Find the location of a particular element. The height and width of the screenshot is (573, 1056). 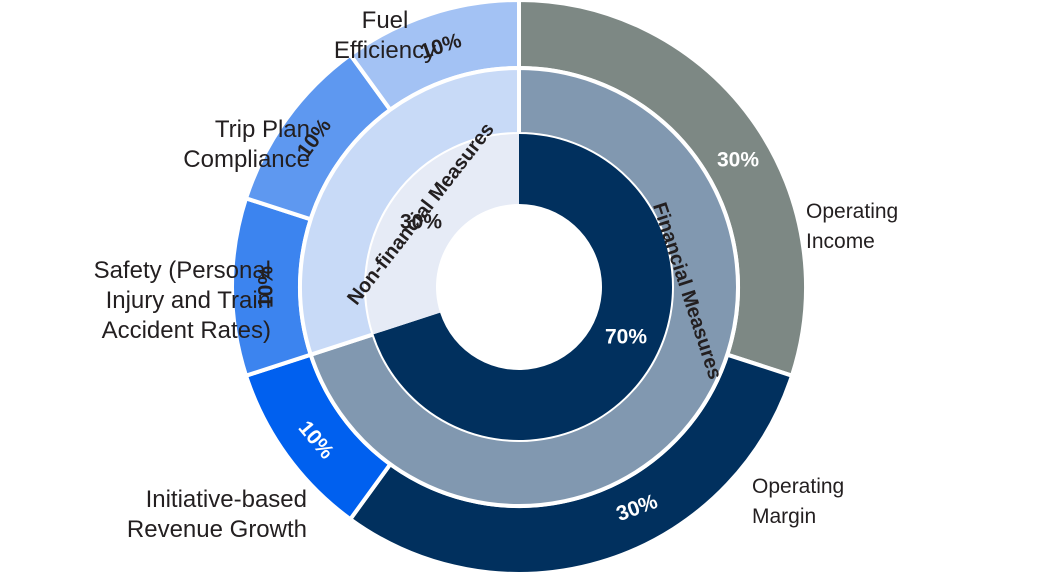

label-operating-margin: Operating Margin is located at coordinates (798, 501).